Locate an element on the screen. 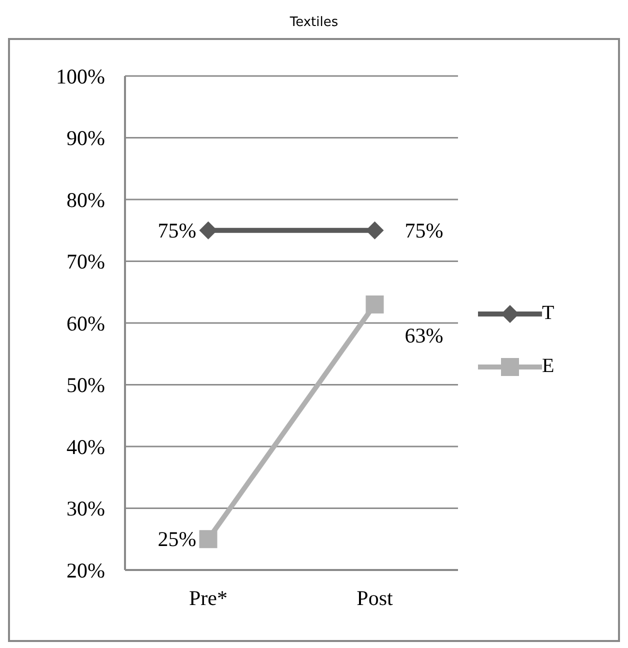 This screenshot has width=628, height=648. x-tick-label: Pre* is located at coordinates (208, 598).